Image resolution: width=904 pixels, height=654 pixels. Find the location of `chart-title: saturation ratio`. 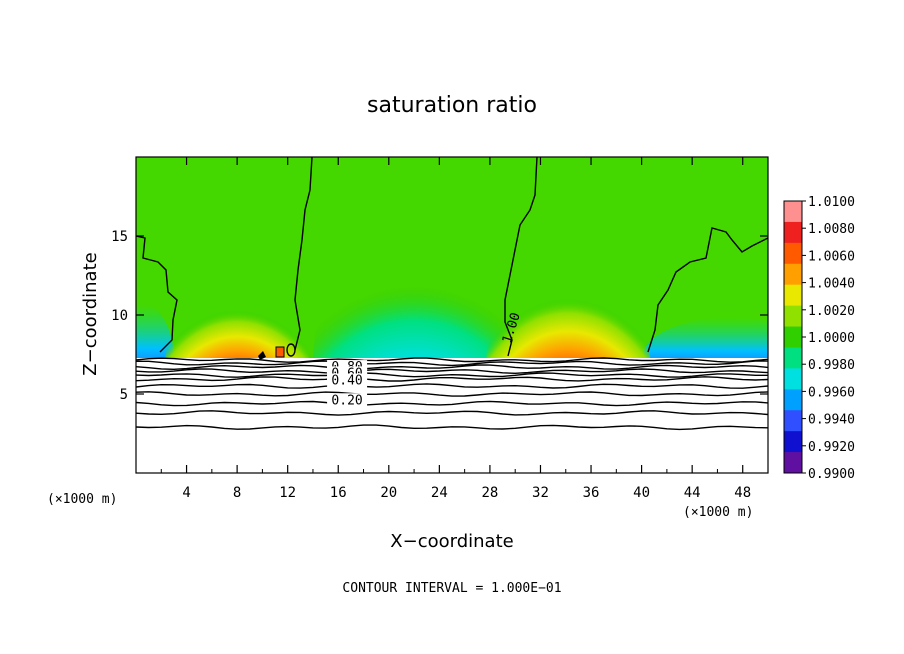

chart-title: saturation ratio is located at coordinates (452, 105).